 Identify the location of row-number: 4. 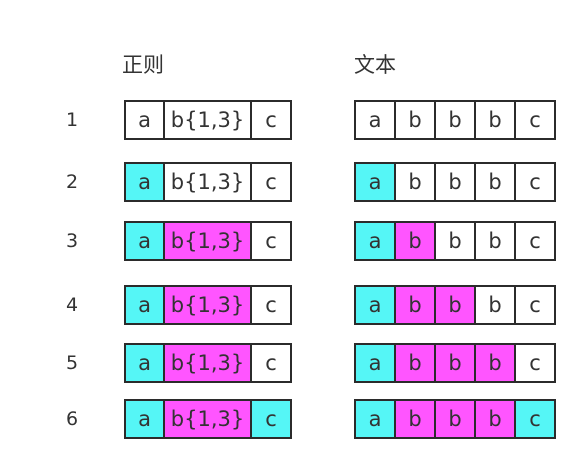
(72, 305).